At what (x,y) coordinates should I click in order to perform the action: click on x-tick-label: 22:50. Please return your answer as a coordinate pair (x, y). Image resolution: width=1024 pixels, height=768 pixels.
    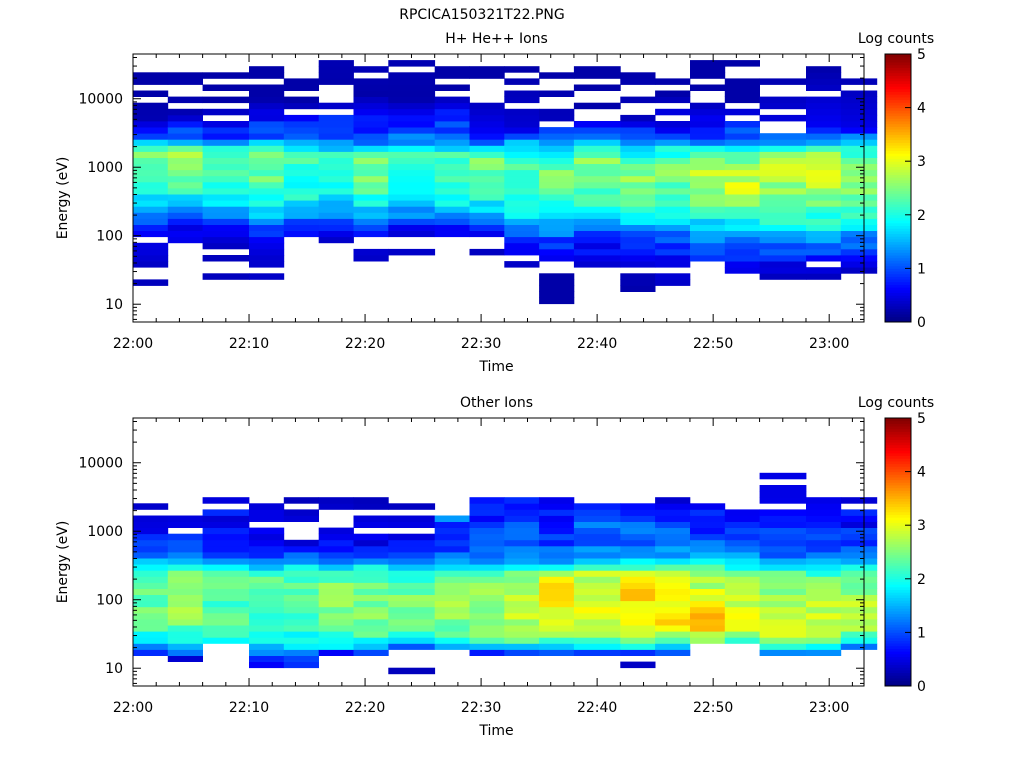
    Looking at the image, I should click on (713, 344).